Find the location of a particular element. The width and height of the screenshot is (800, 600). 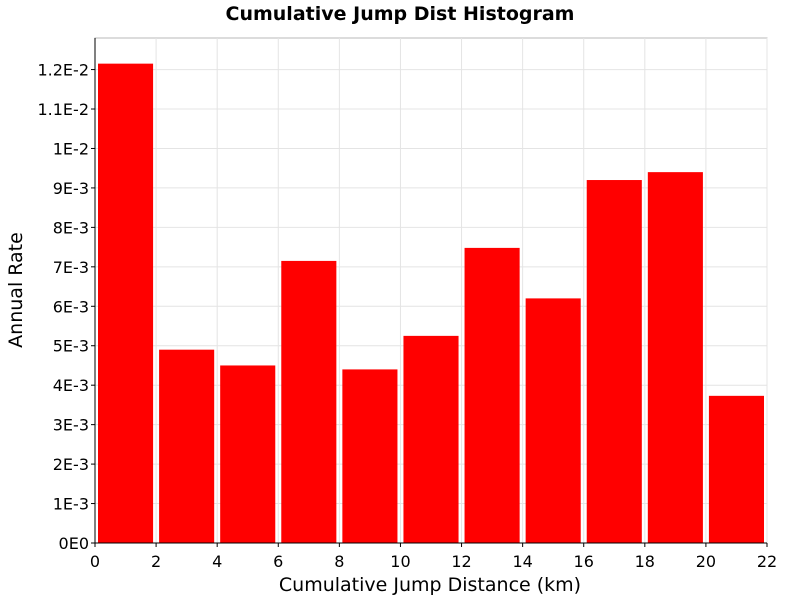

x-tick-label: 14 is located at coordinates (522, 561).